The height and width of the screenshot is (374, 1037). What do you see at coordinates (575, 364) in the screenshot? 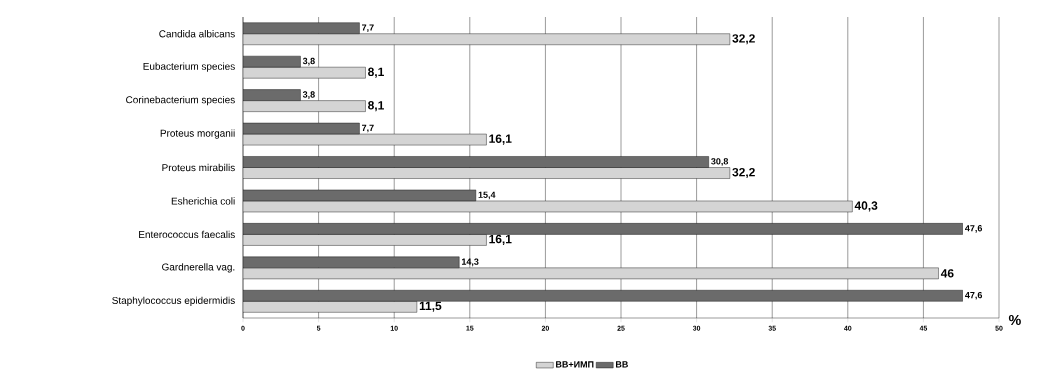
I see `legend-label: ВВ+ИМП` at bounding box center [575, 364].